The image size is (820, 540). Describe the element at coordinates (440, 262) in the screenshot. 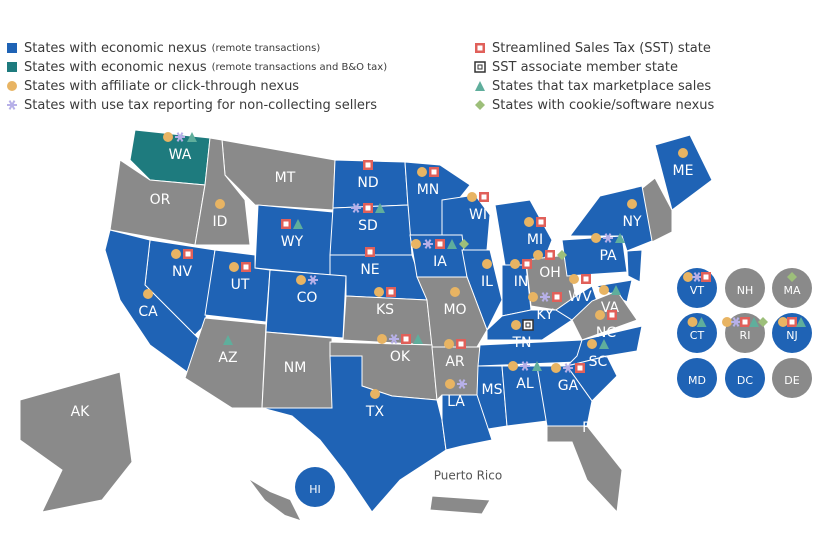

I see `state-label: IA` at that location.